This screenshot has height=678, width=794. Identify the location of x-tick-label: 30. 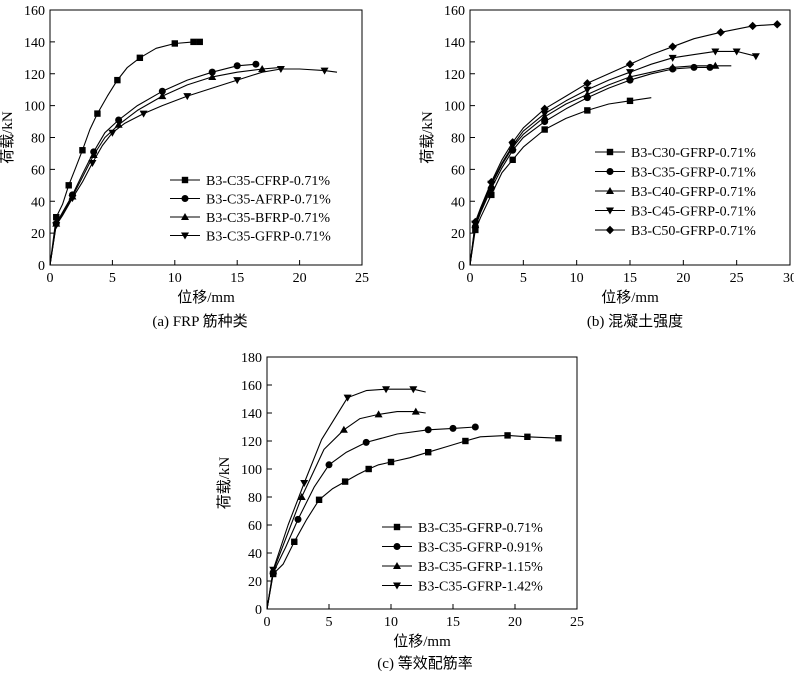
(788, 278).